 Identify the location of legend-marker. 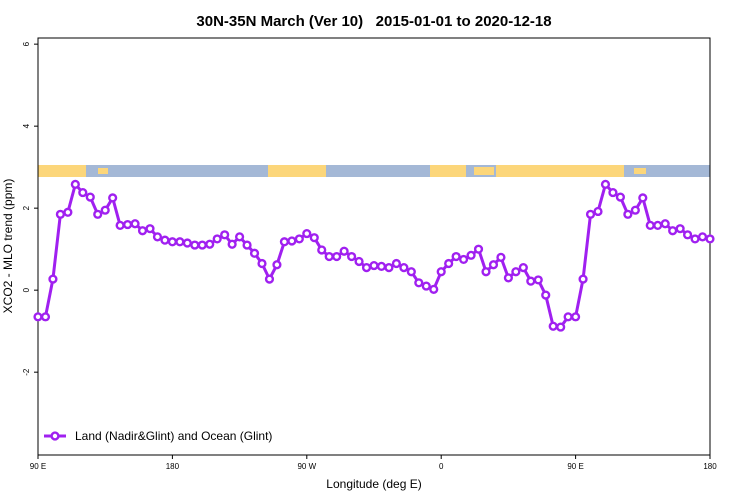
(55, 436).